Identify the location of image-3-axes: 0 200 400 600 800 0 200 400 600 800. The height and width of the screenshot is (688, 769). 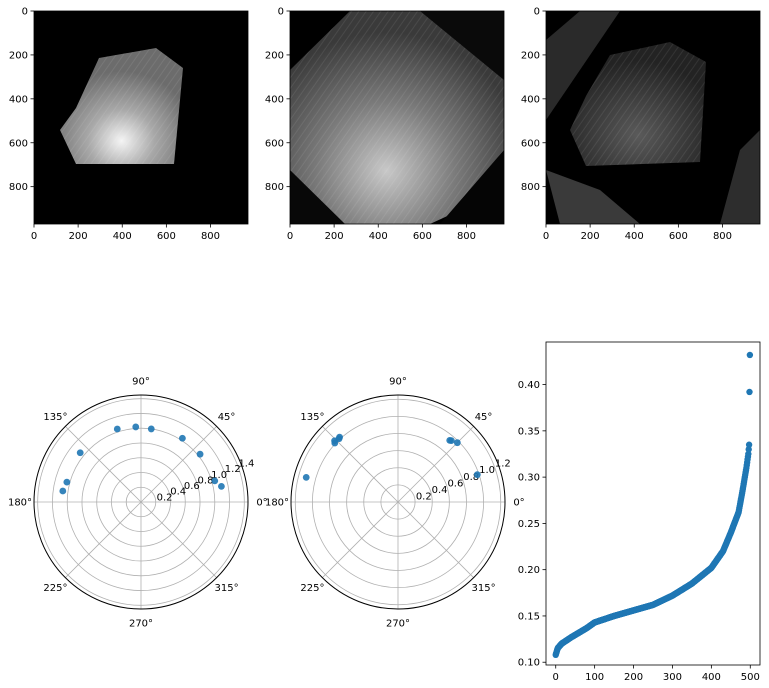
(626, 125).